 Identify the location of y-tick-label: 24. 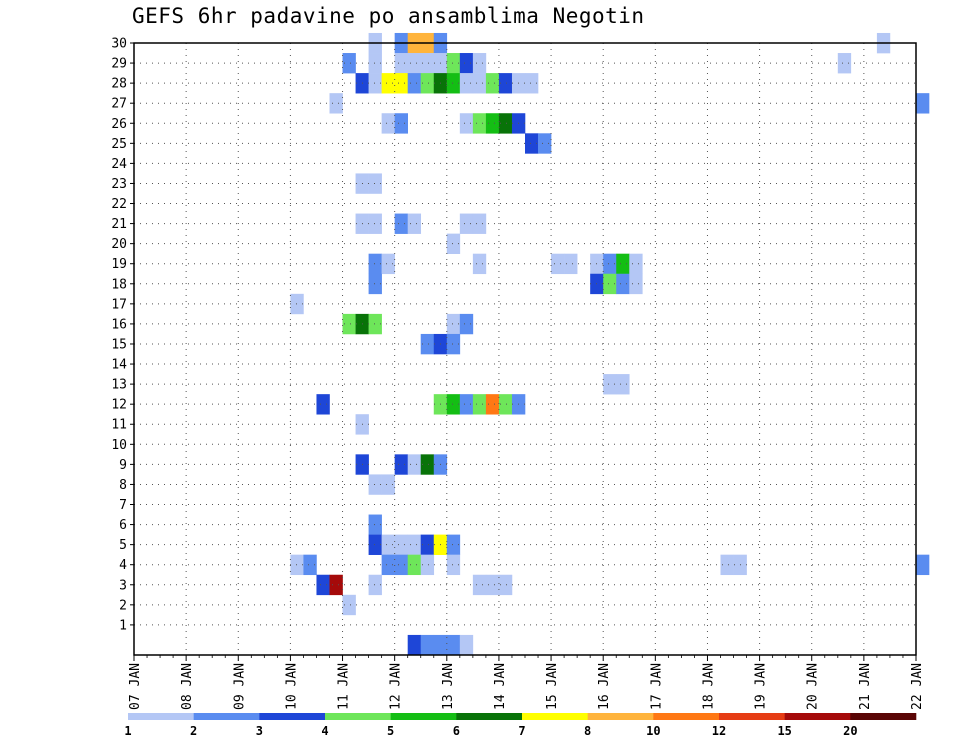
(119, 164).